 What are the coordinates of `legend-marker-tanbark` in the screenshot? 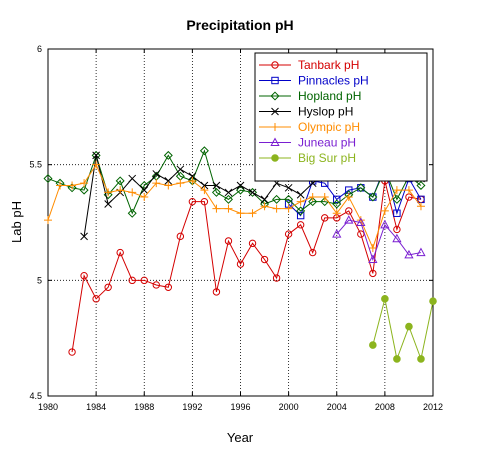 It's located at (275, 65).